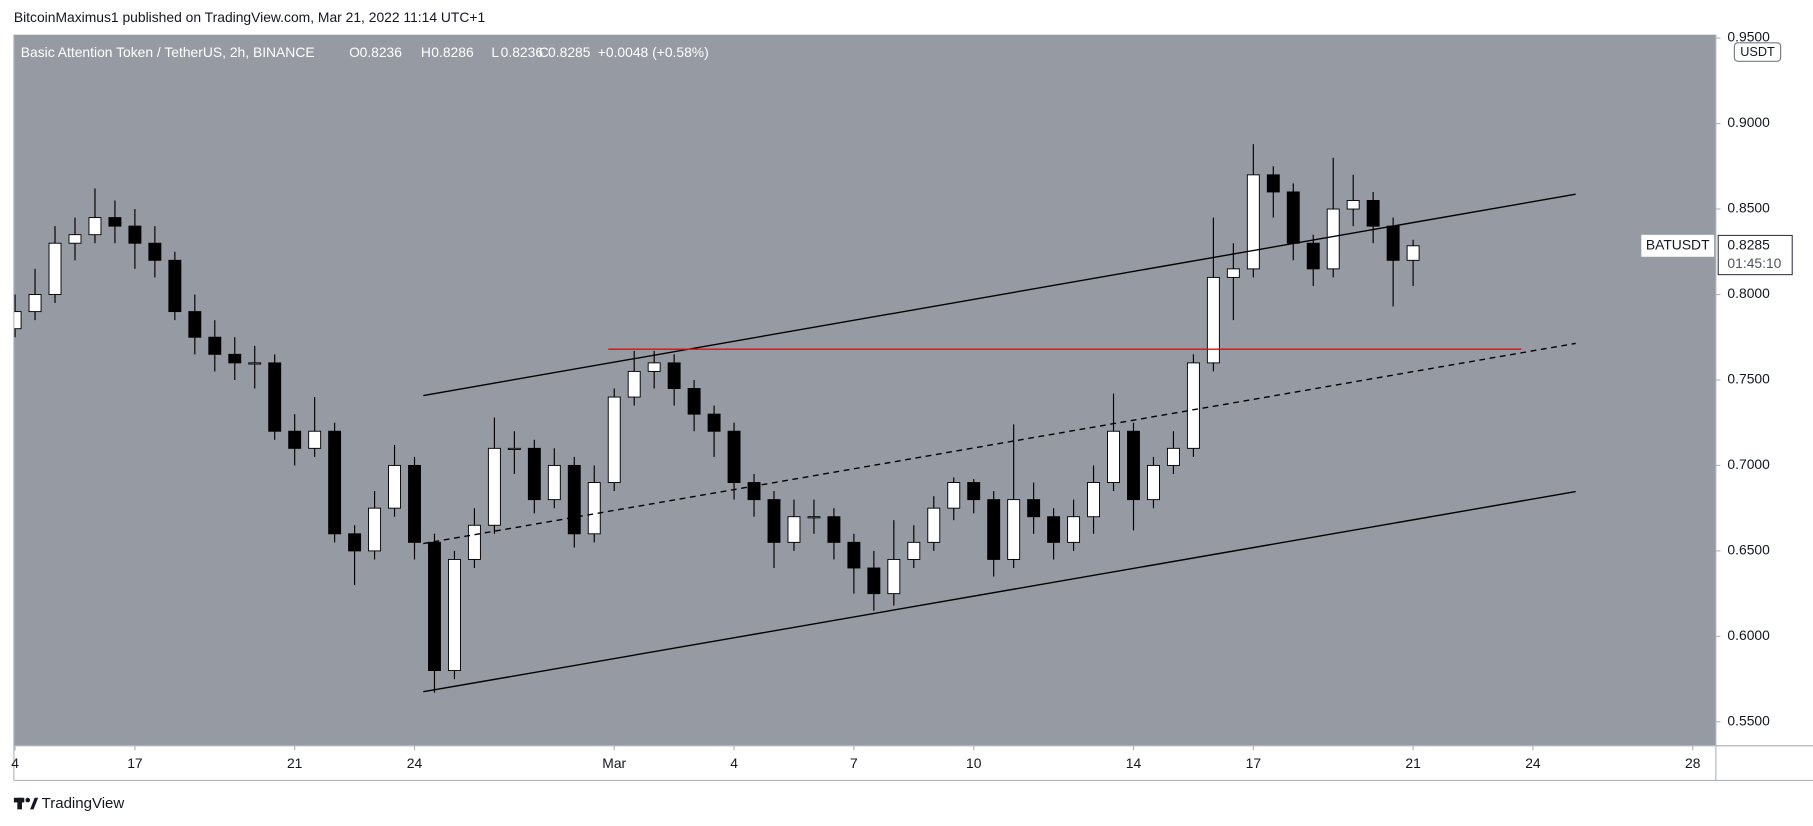  What do you see at coordinates (614, 763) in the screenshot?
I see `x-tick-label: Mar` at bounding box center [614, 763].